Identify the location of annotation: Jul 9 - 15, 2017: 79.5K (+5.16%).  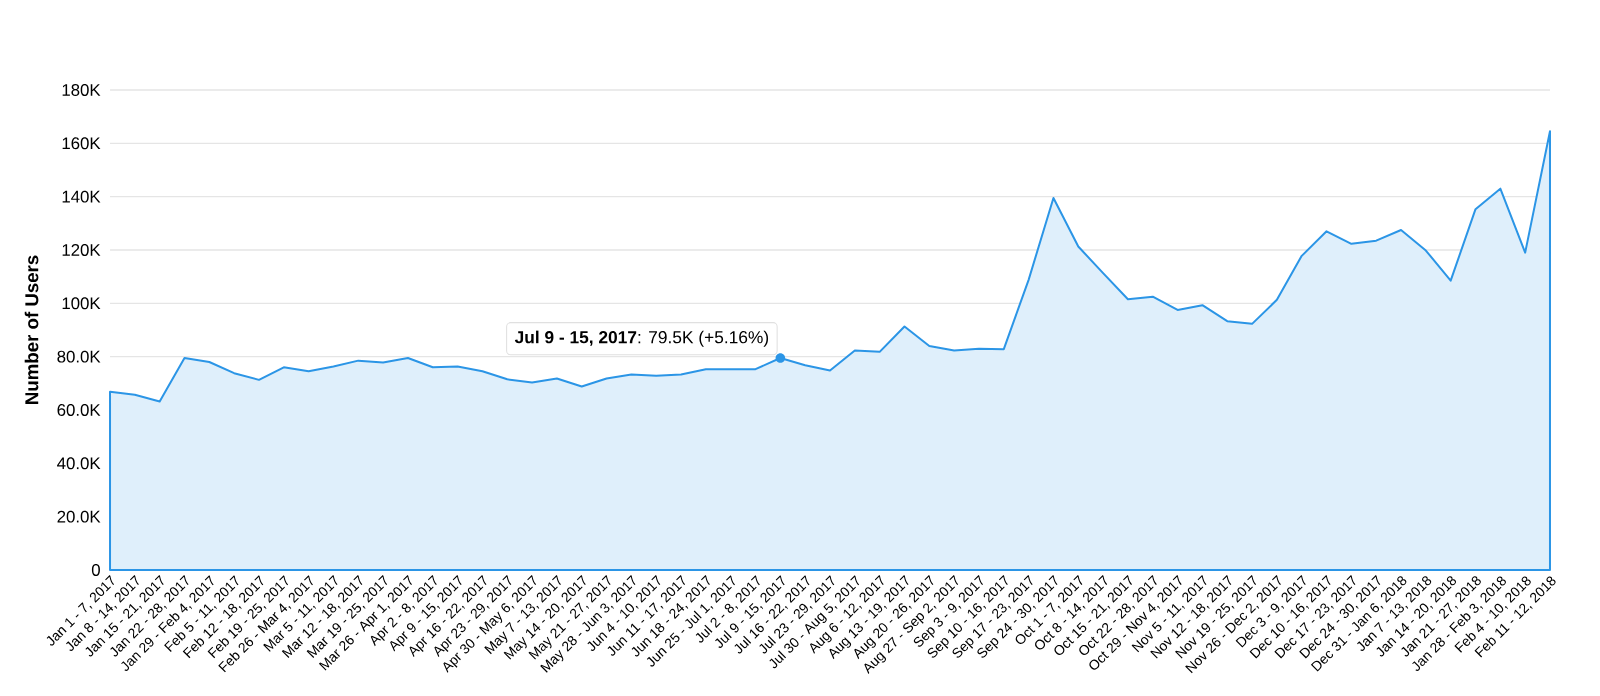
(641, 338).